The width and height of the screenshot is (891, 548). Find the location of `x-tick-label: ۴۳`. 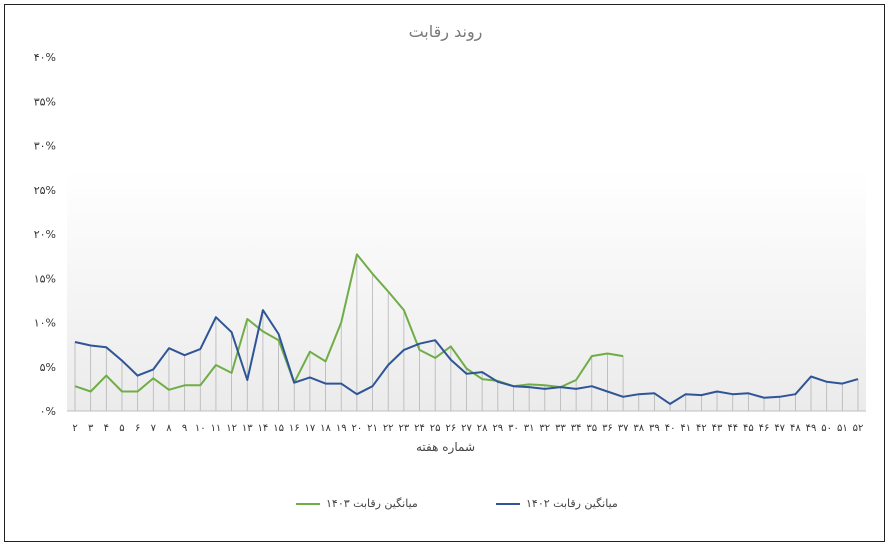

x-tick-label: ۴۳ is located at coordinates (717, 428).